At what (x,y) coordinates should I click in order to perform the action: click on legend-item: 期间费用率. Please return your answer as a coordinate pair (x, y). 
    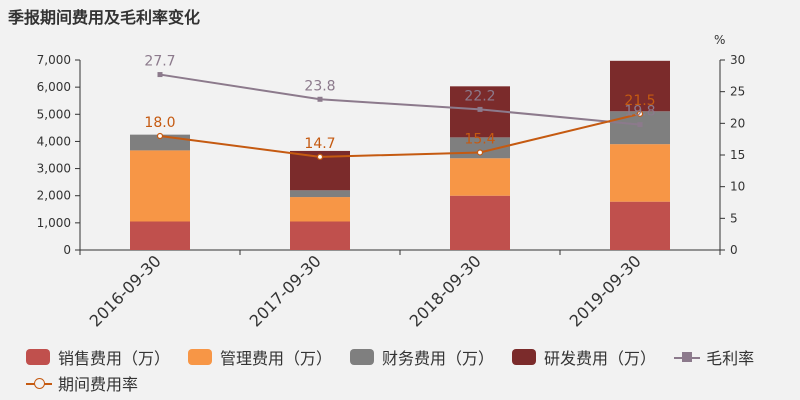
    Looking at the image, I should click on (82, 383).